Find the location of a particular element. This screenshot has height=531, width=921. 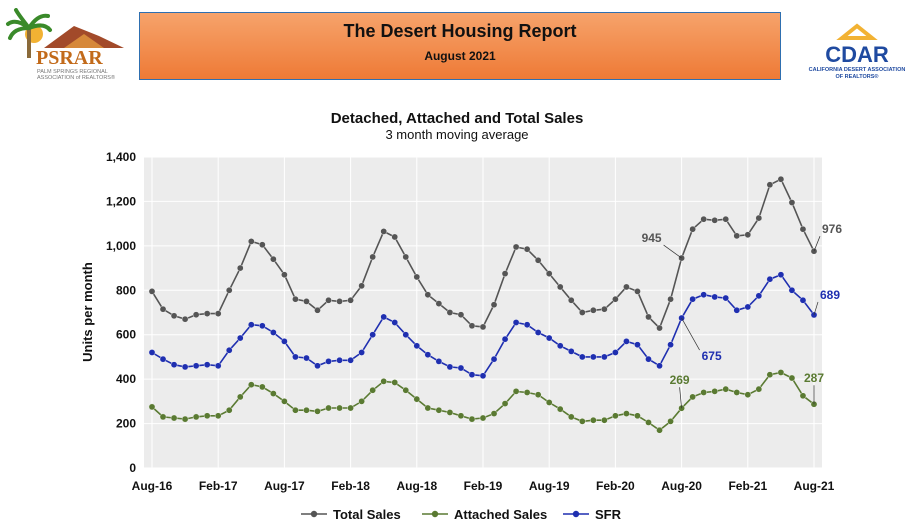

y-tick-label: 200 is located at coordinates (126, 424).